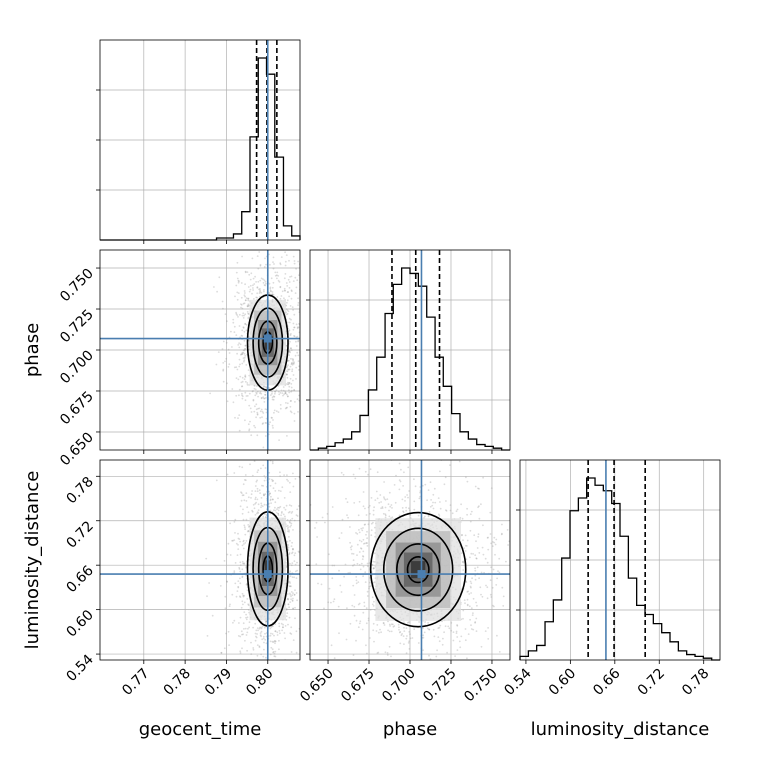 This screenshot has height=760, width=760. I want to click on panel-1-frame, so click(200, 560).